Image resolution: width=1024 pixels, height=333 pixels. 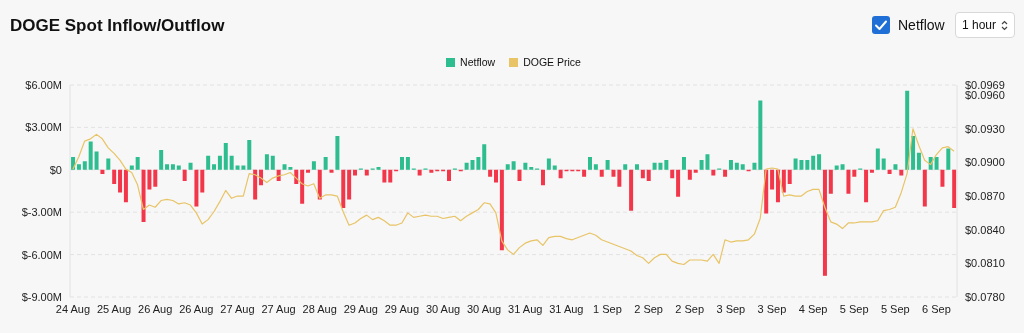 What do you see at coordinates (813, 308) in the screenshot?
I see `x-tick-label: 4 Sep` at bounding box center [813, 308].